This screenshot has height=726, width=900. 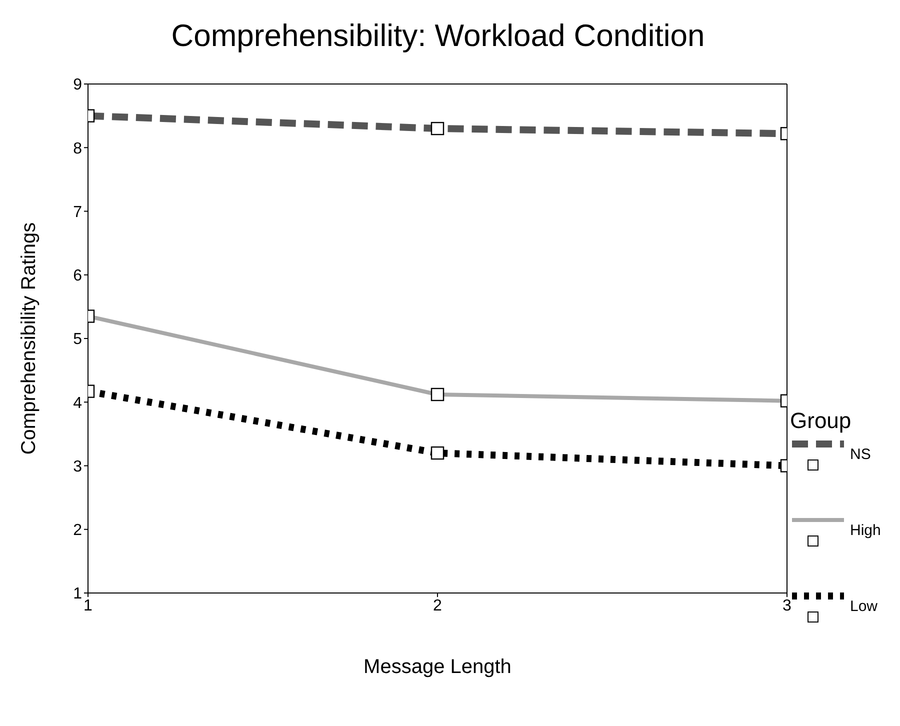 What do you see at coordinates (437, 605) in the screenshot?
I see `x-tick-label: 2` at bounding box center [437, 605].